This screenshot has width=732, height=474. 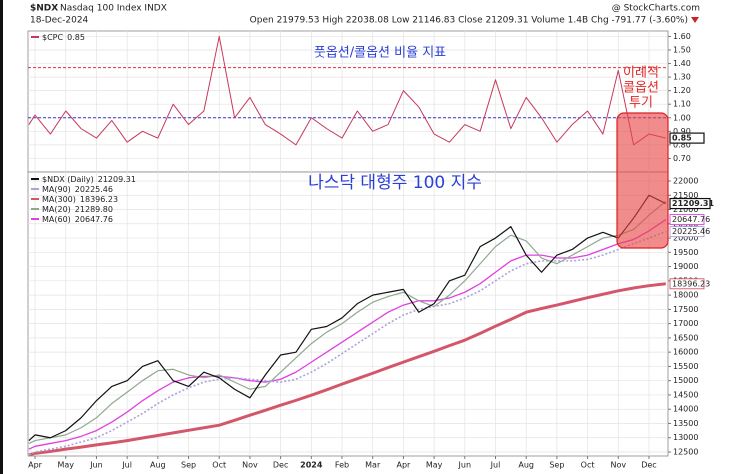 I want to click on y-tick-label: 22000, so click(x=685, y=180).